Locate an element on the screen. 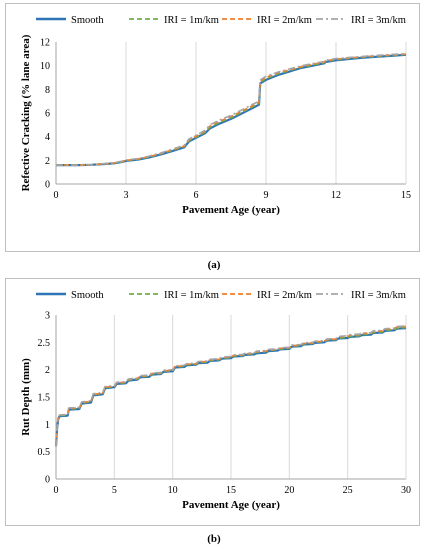 This screenshot has width=428, height=550. chartb-x-tick-label: 15 is located at coordinates (231, 490).